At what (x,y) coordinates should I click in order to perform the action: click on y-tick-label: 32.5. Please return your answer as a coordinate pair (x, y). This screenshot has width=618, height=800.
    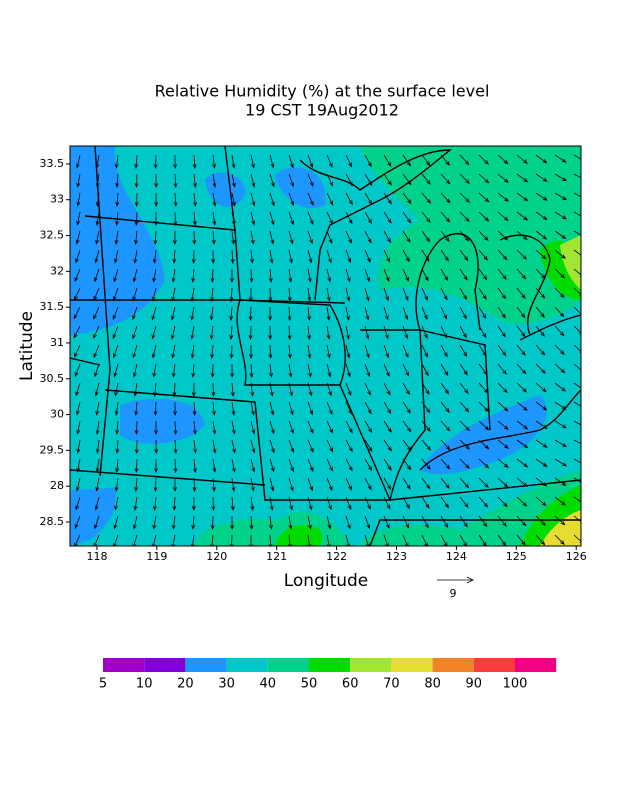
    Looking at the image, I should click on (52, 235).